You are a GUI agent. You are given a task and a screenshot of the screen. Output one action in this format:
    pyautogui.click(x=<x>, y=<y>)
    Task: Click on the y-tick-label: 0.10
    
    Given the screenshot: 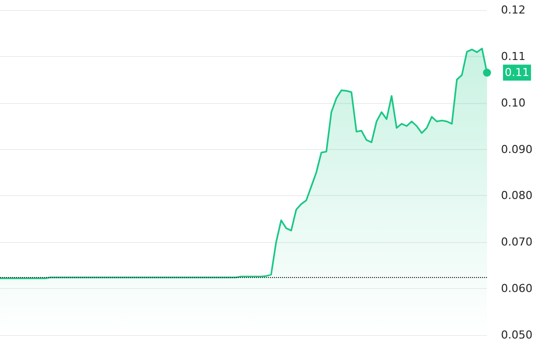 What is the action you would take?
    pyautogui.click(x=513, y=103)
    